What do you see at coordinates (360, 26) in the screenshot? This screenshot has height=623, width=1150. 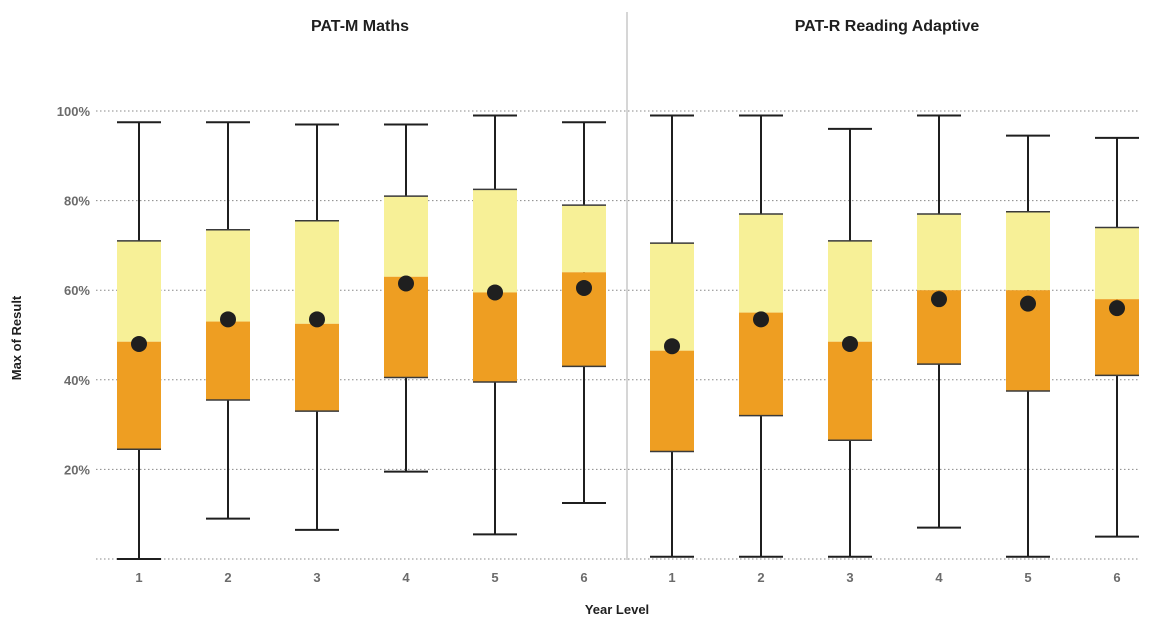 I see `panel-title: PAT-M Maths` at bounding box center [360, 26].